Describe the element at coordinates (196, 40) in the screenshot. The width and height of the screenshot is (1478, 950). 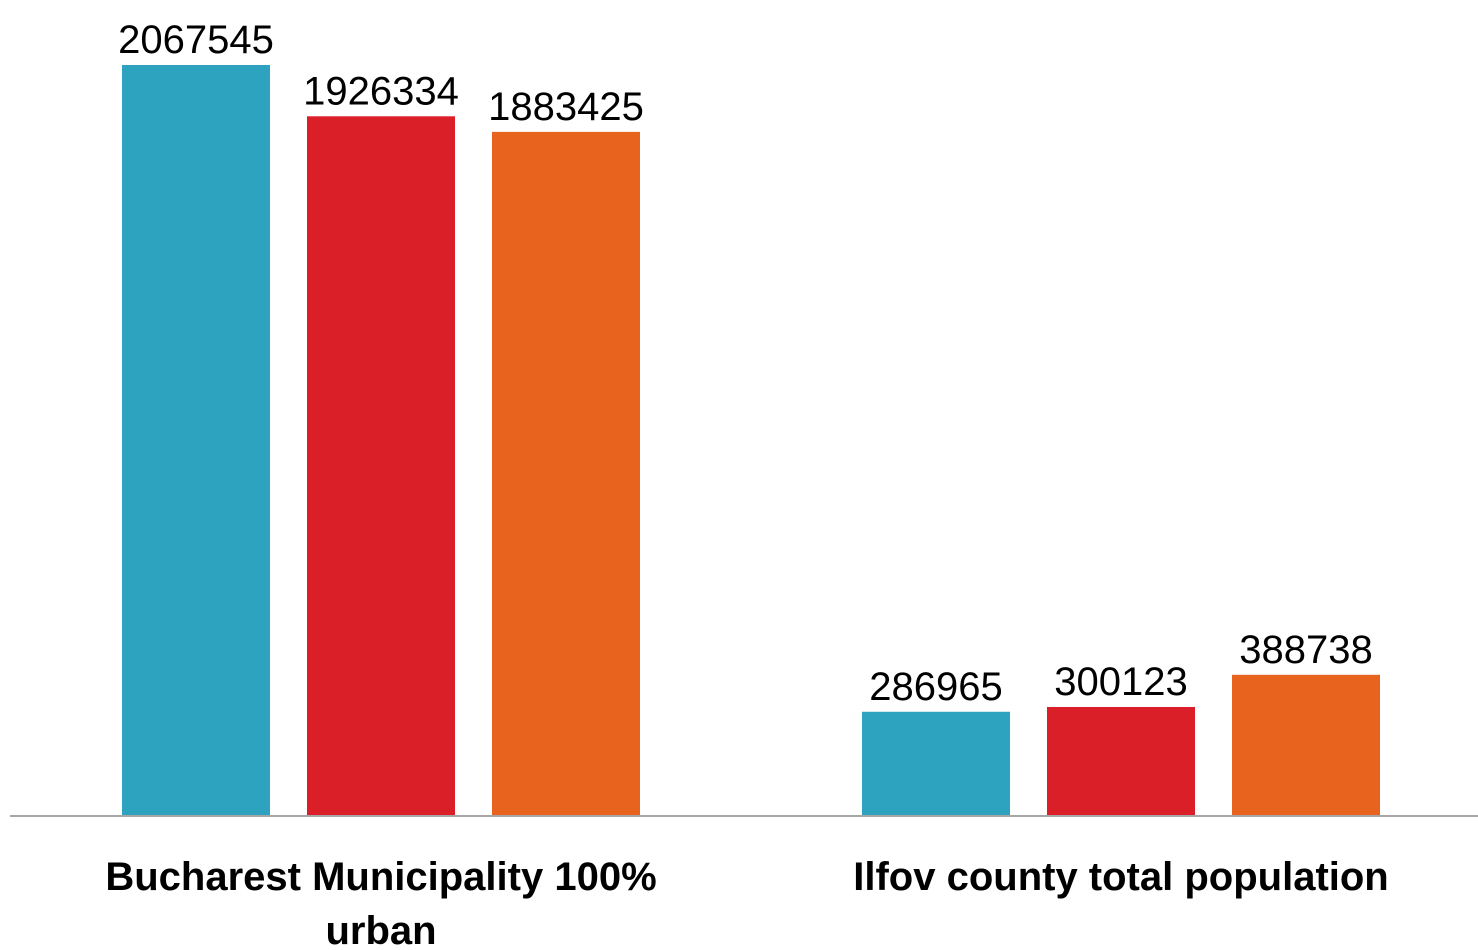
I see `data-label-0-0: 2067545` at that location.